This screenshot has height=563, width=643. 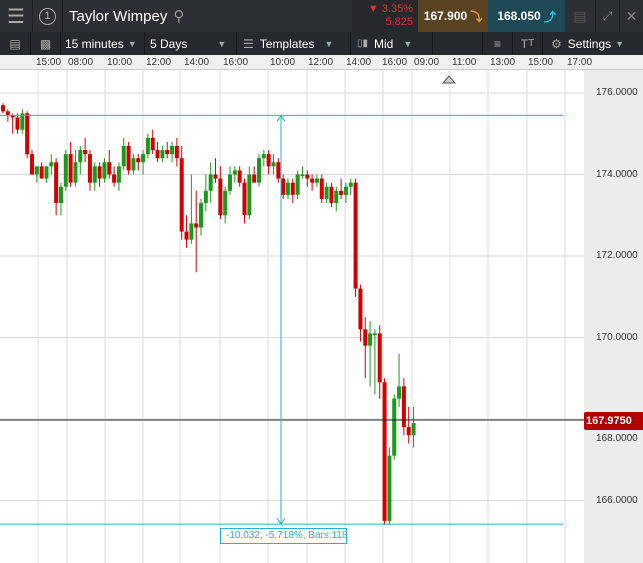 I want to click on down-arrow-icon: ▼, so click(x=373, y=9).